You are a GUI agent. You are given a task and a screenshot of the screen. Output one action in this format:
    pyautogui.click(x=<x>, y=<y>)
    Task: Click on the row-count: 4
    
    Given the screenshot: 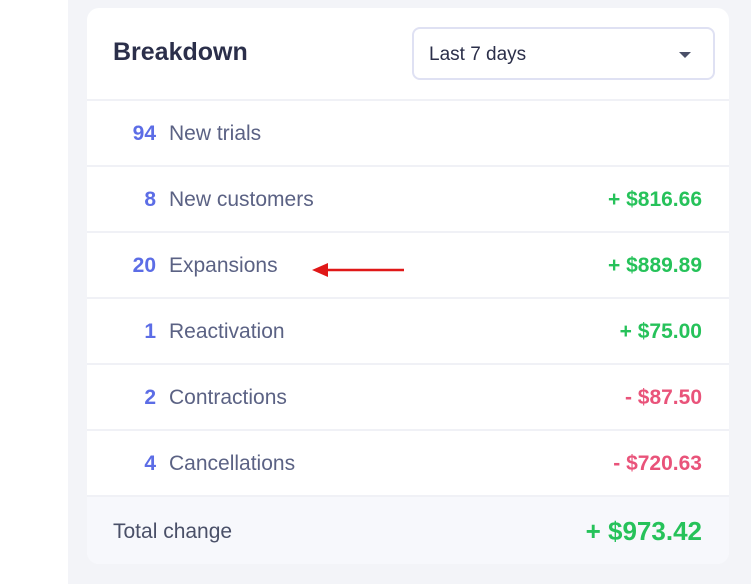 What is the action you would take?
    pyautogui.click(x=150, y=463)
    